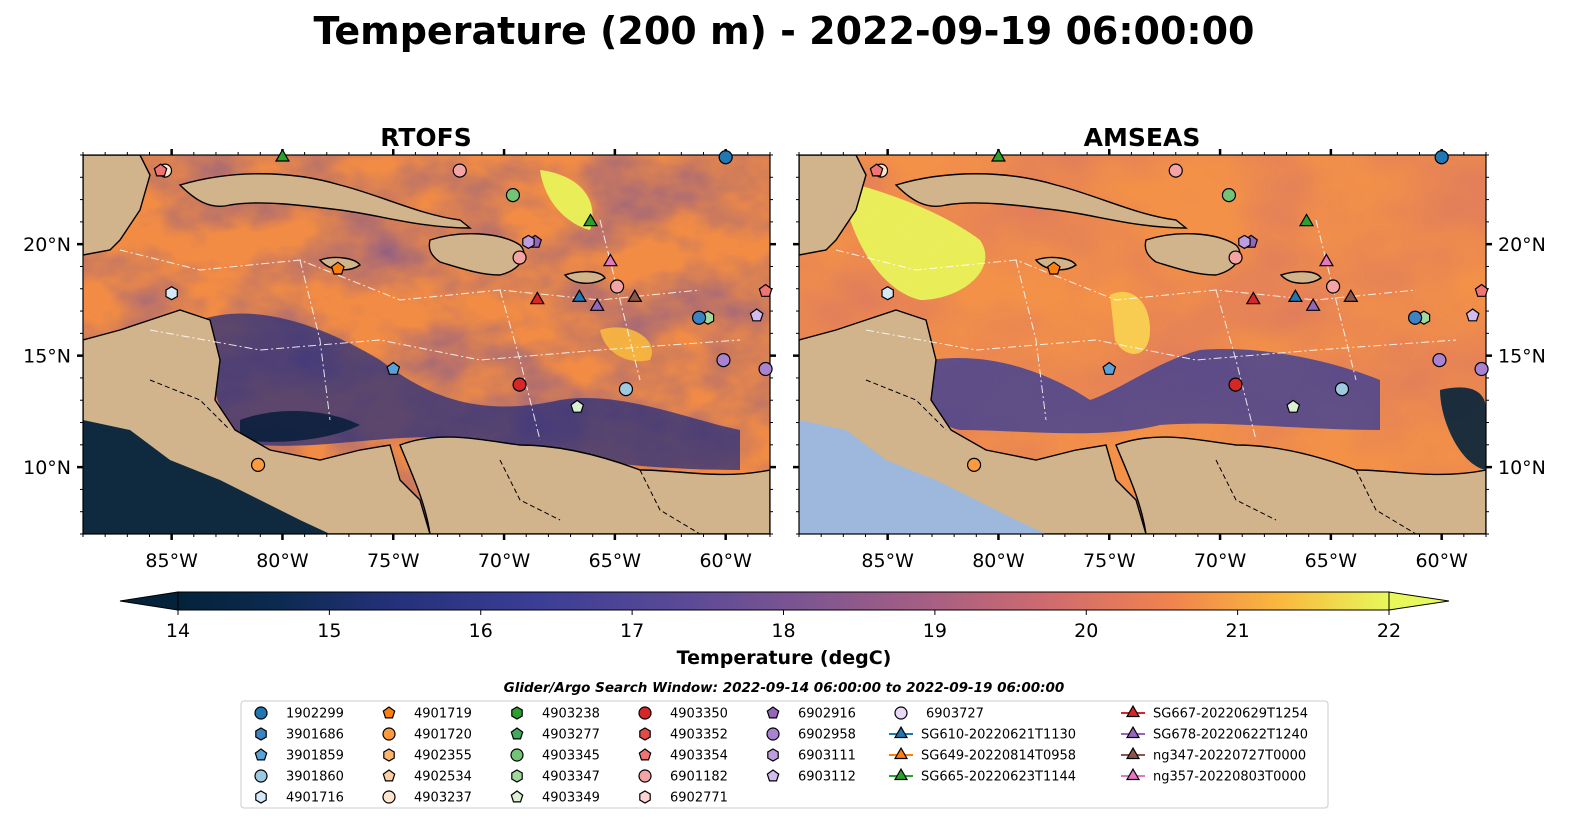 This screenshot has height=826, width=1577. Describe the element at coordinates (571, 798) in the screenshot. I see `legend-label: 4903349` at that location.